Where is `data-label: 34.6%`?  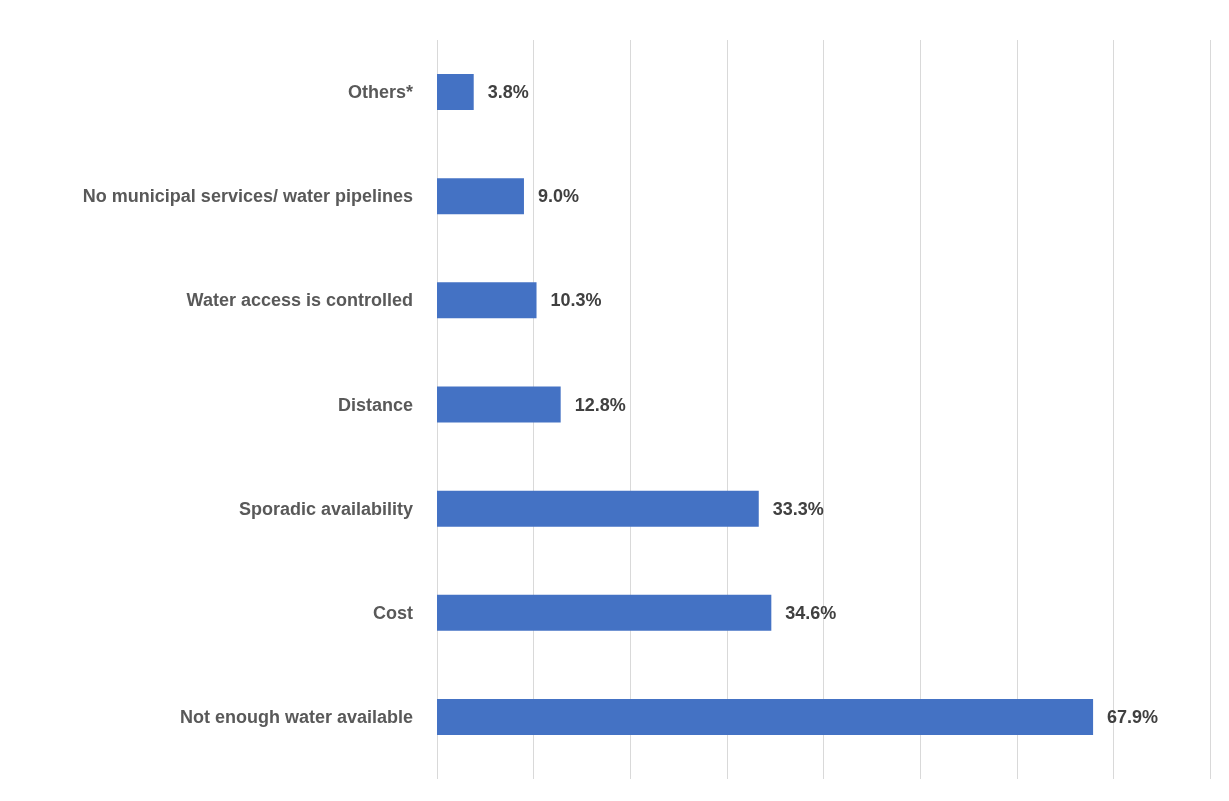 data-label: 34.6% is located at coordinates (811, 612).